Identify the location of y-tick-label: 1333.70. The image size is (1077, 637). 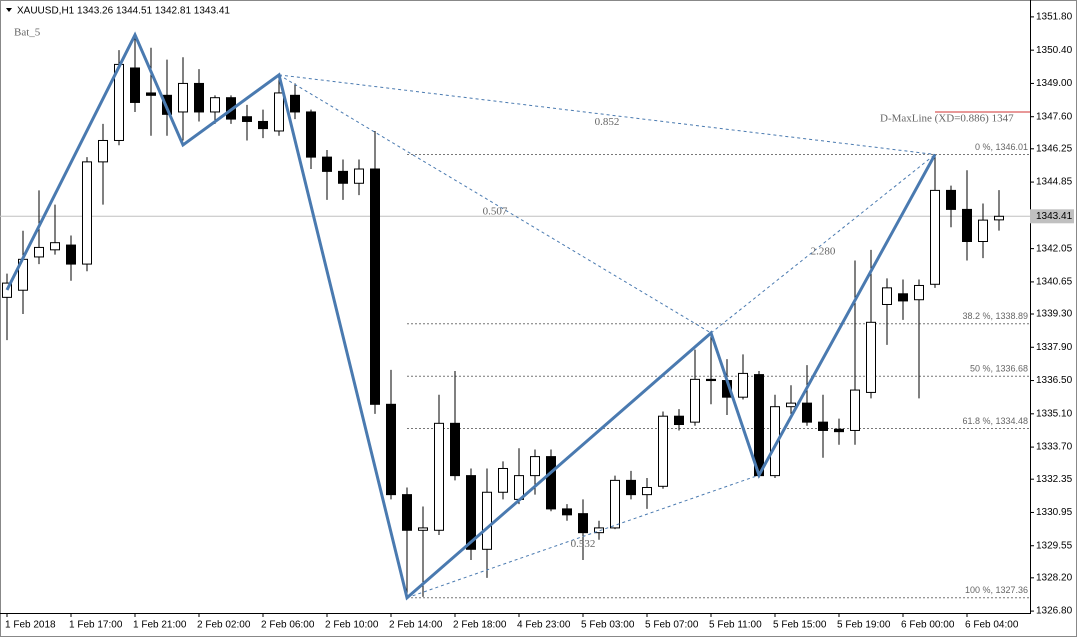
(1054, 447).